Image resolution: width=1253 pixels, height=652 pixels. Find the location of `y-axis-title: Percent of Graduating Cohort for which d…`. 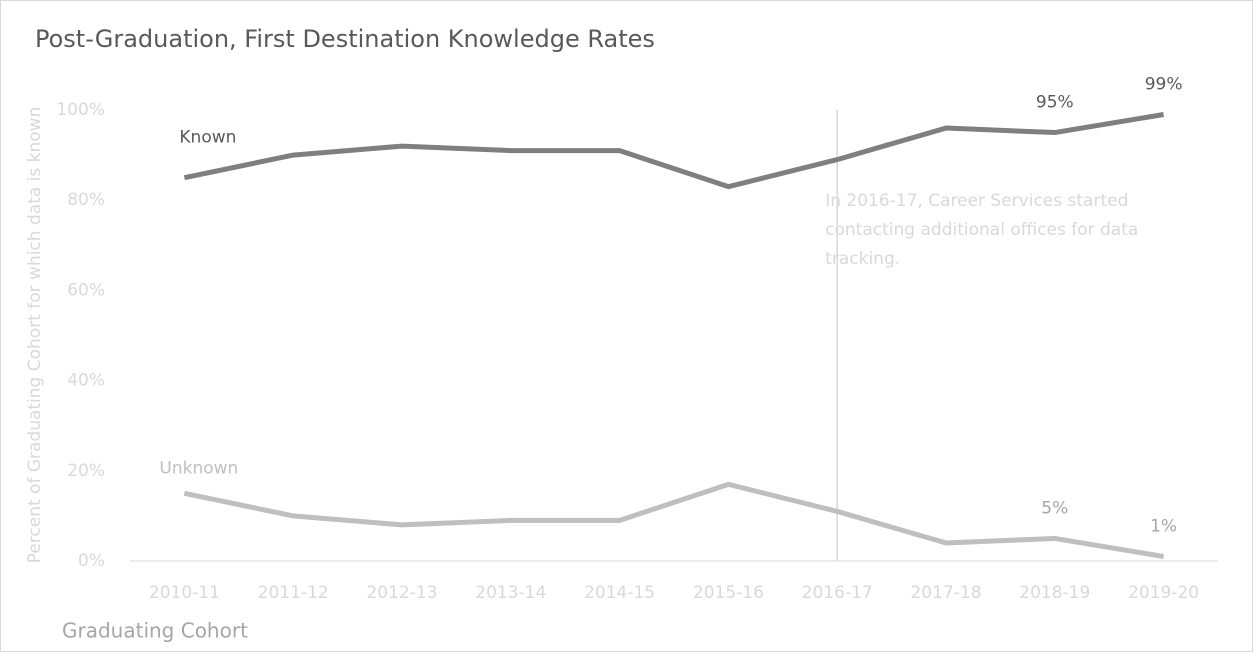

y-axis-title: Percent of Graduating Cohort for which d… is located at coordinates (35, 335).